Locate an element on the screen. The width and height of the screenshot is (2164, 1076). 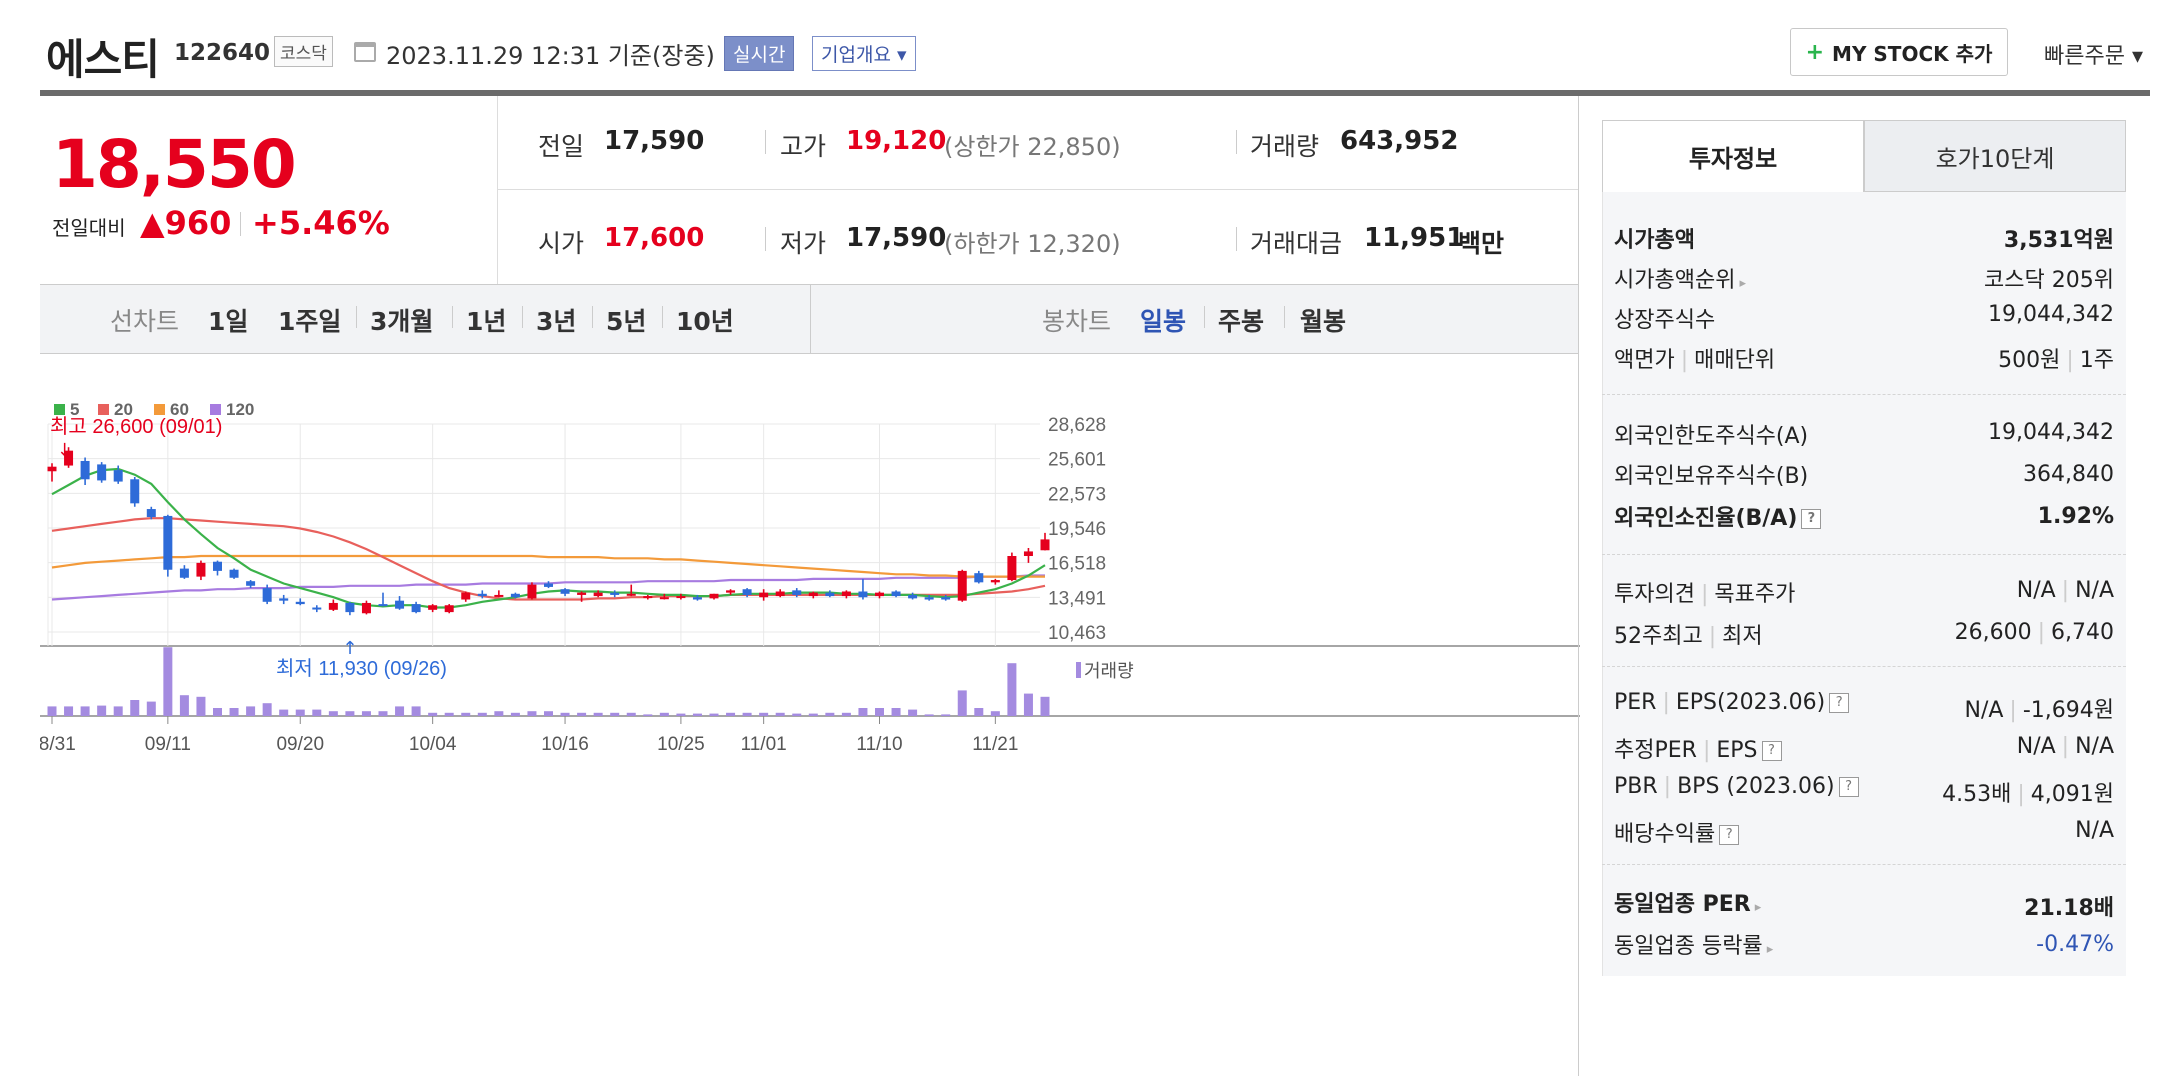
company-overview-dropdown: 기업개요 ▾ is located at coordinates (864, 53).